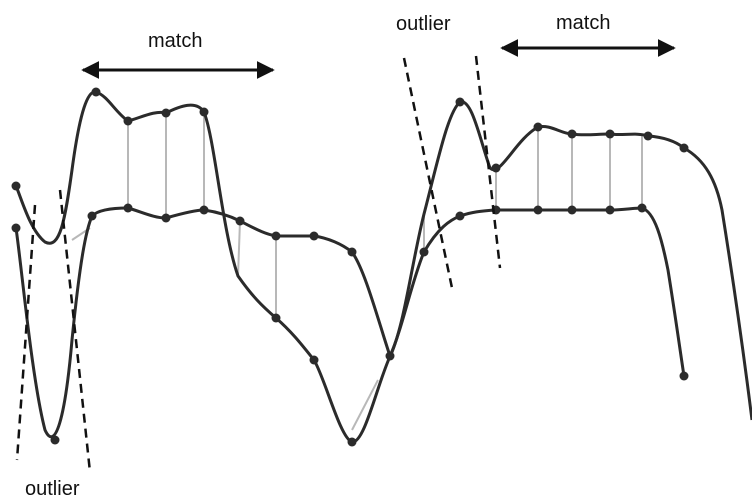  What do you see at coordinates (583, 23) in the screenshot?
I see `match-right-label: match` at bounding box center [583, 23].